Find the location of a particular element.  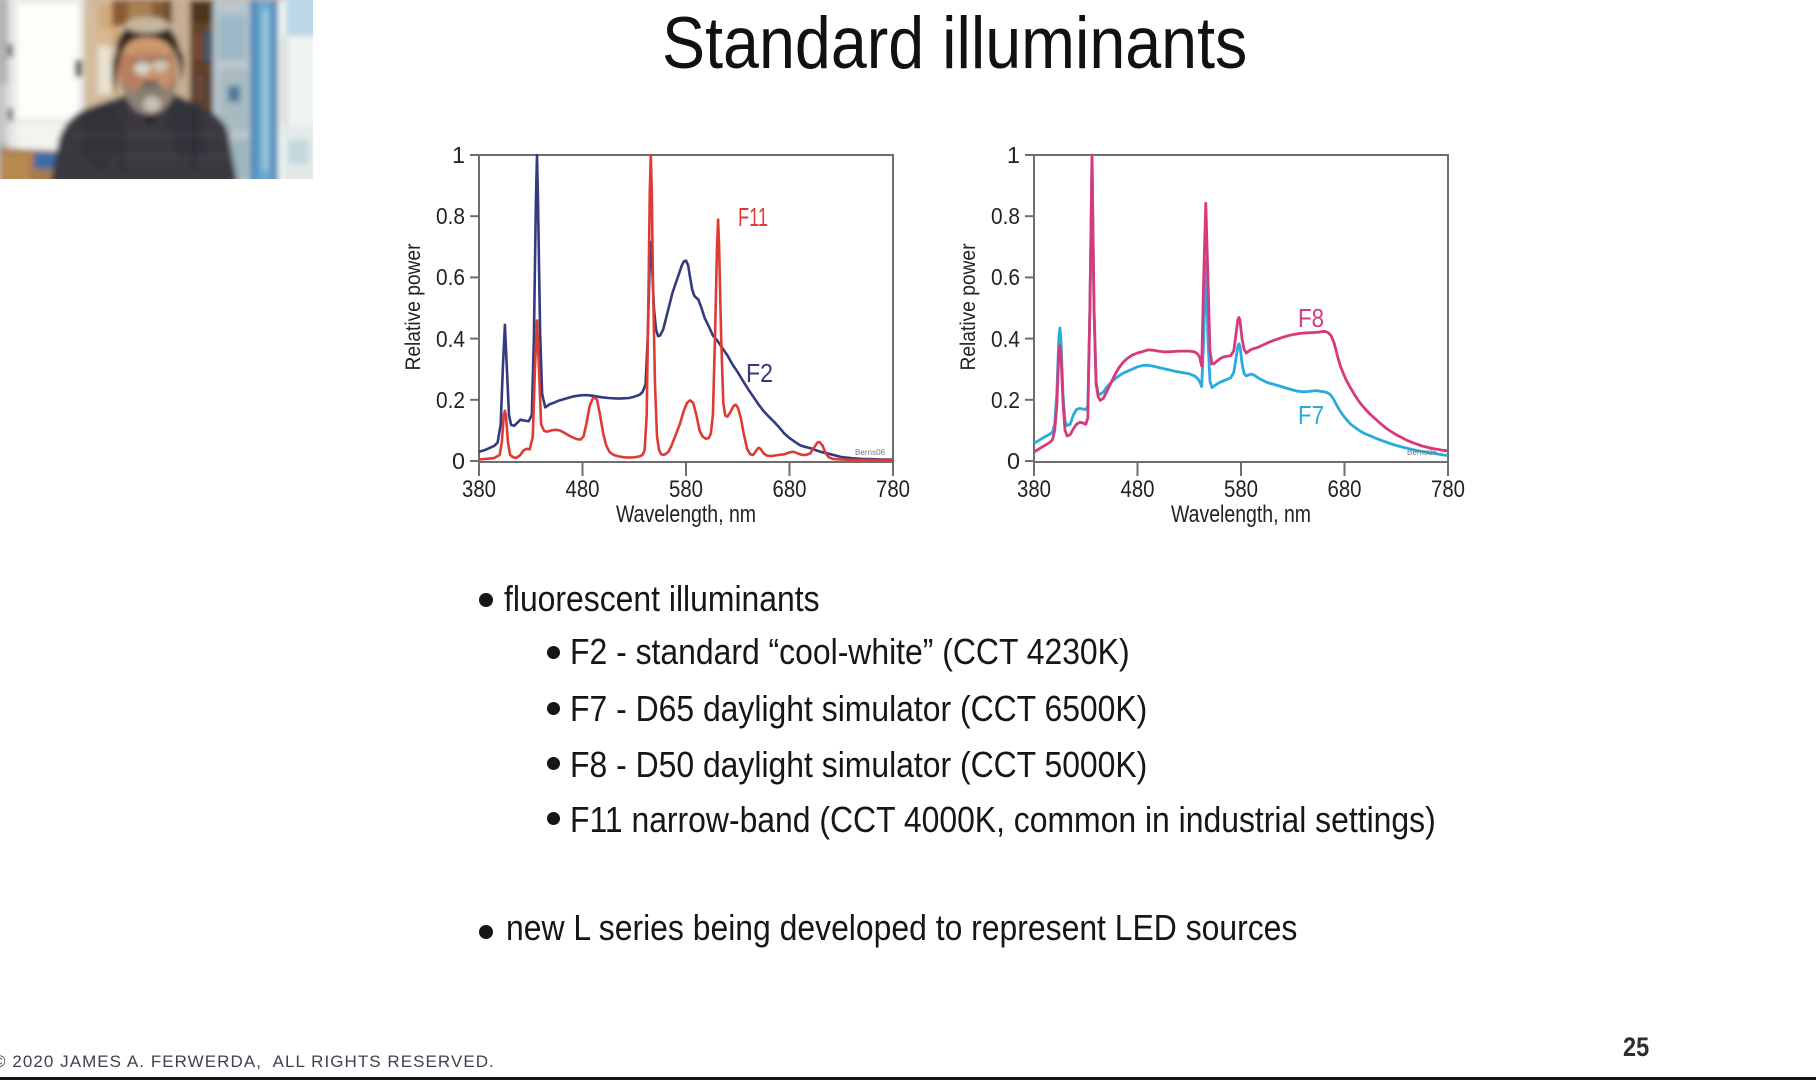

svg-text: F2 is located at coordinates (759, 373).